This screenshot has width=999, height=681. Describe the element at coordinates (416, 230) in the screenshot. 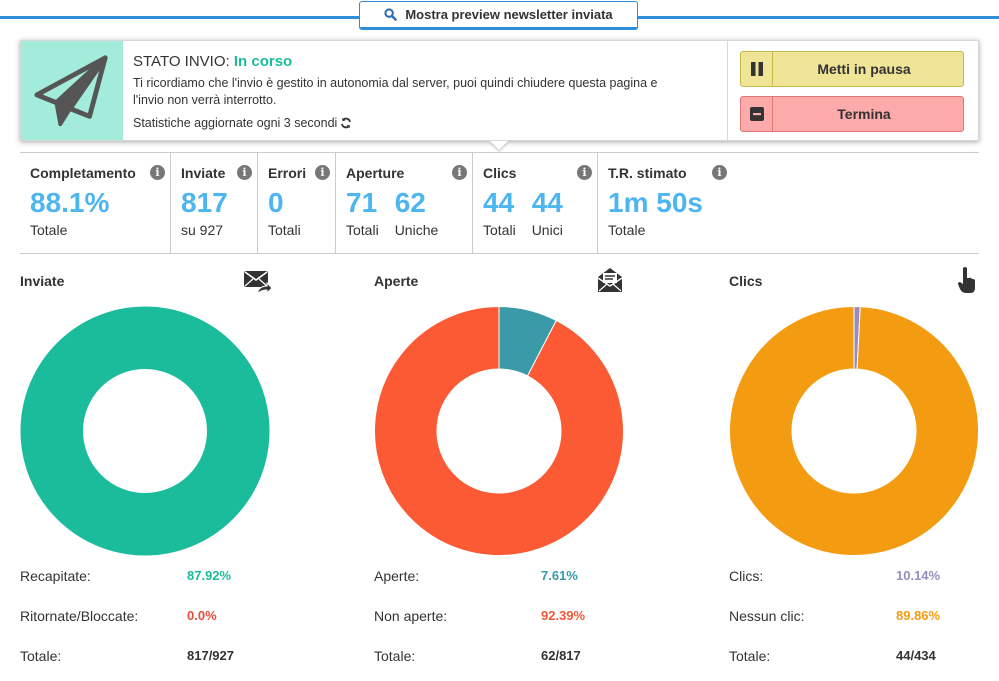

I see `stat-sub: Uniche` at that location.